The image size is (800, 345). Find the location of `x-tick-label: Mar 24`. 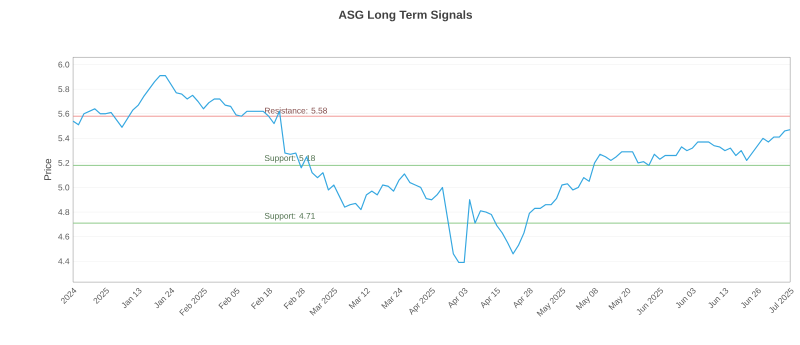

x-tick-label: Mar 24 is located at coordinates (391, 298).